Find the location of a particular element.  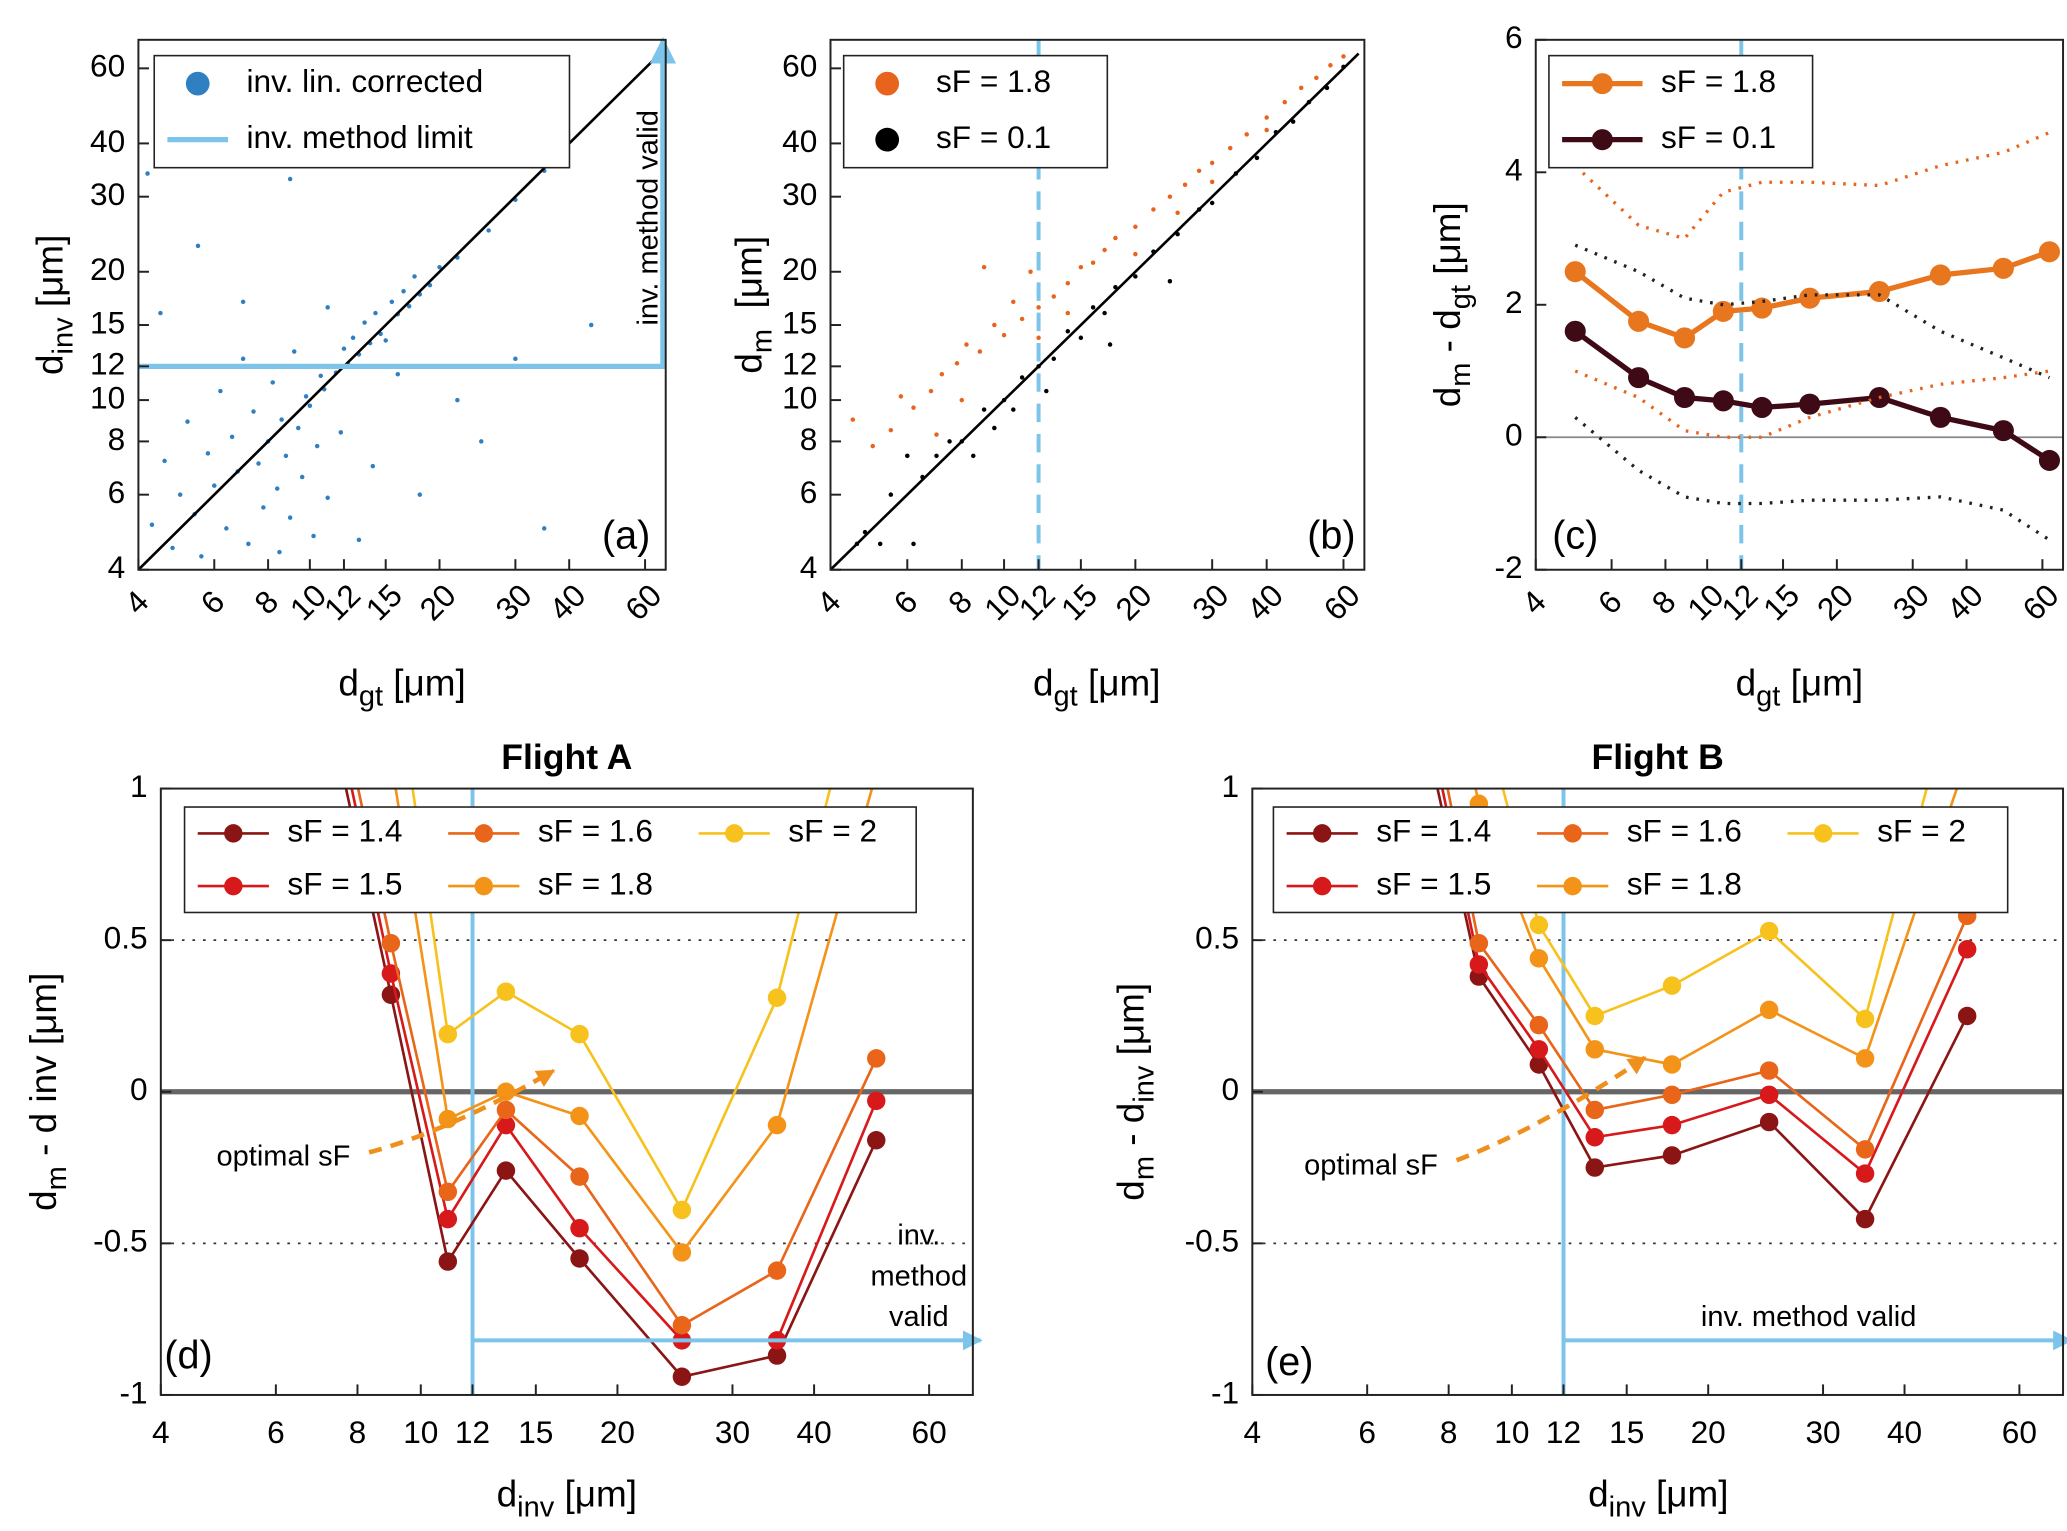

panel-title: Flight A is located at coordinates (566, 757).